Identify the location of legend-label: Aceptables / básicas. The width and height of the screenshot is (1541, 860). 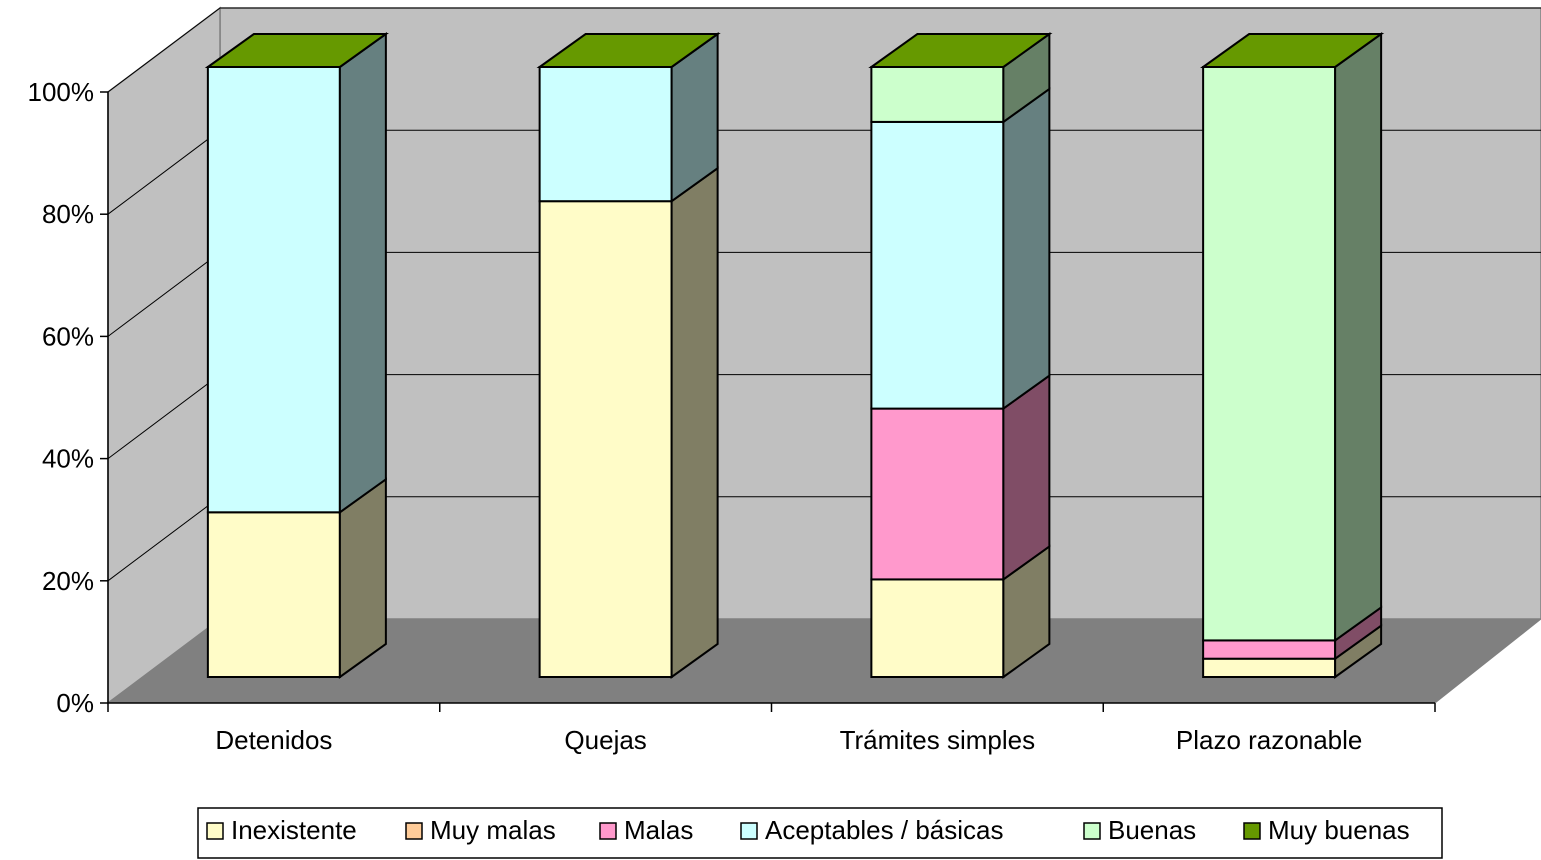
(884, 830).